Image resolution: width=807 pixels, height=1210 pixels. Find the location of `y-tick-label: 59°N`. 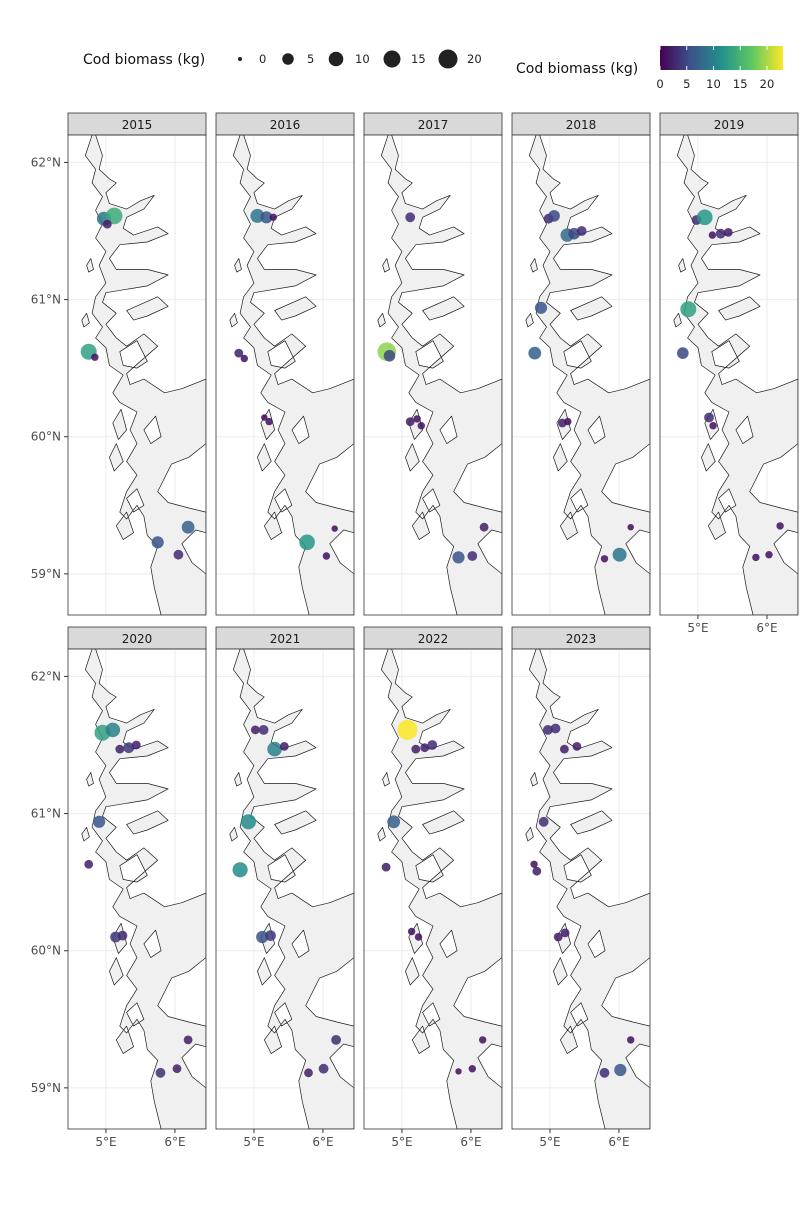

y-tick-label: 59°N is located at coordinates (46, 574).